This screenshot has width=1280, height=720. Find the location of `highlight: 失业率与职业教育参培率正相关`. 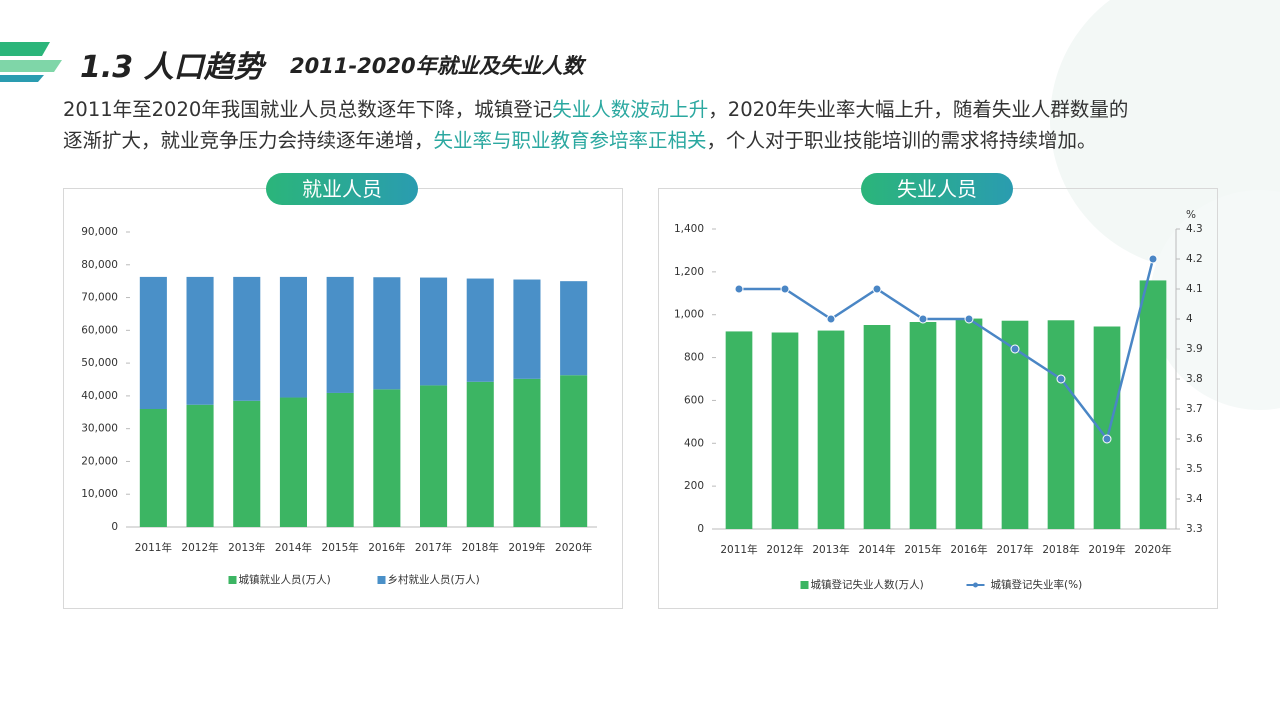

highlight: 失业率与职业教育参培率正相关 is located at coordinates (570, 140).